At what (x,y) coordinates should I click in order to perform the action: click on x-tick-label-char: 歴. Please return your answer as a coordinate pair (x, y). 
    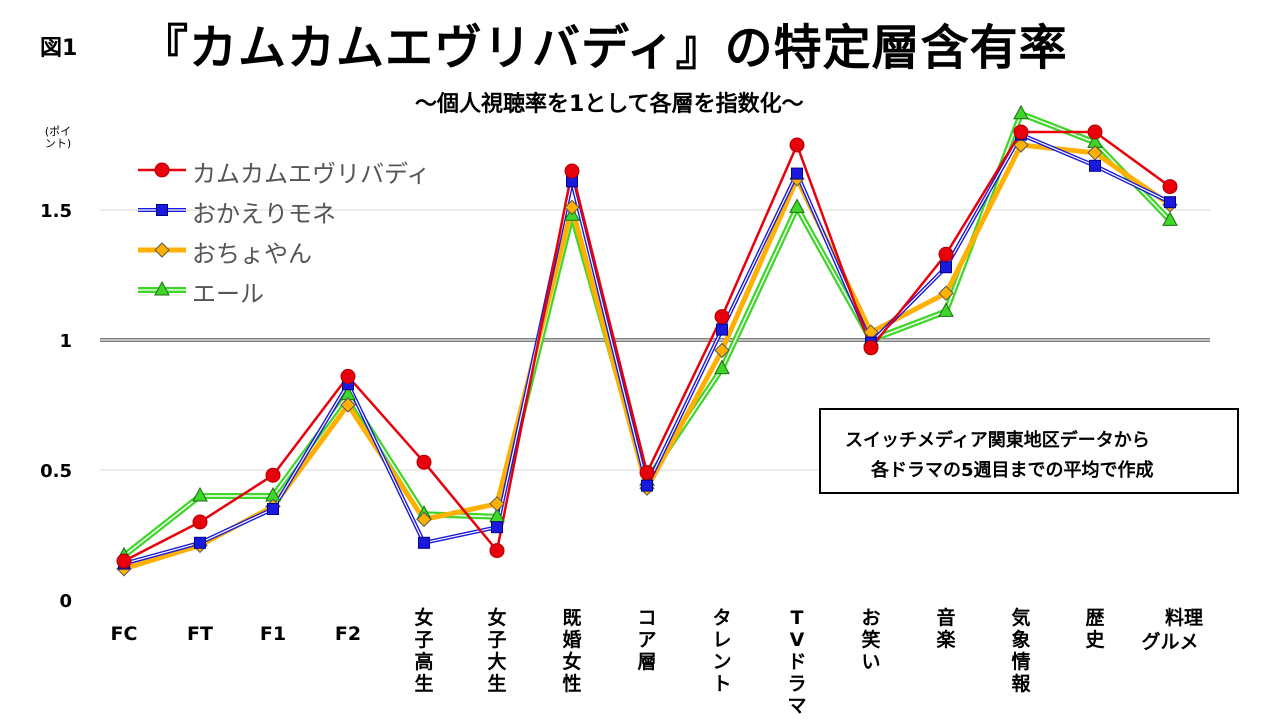
    Looking at the image, I should click on (1094, 618).